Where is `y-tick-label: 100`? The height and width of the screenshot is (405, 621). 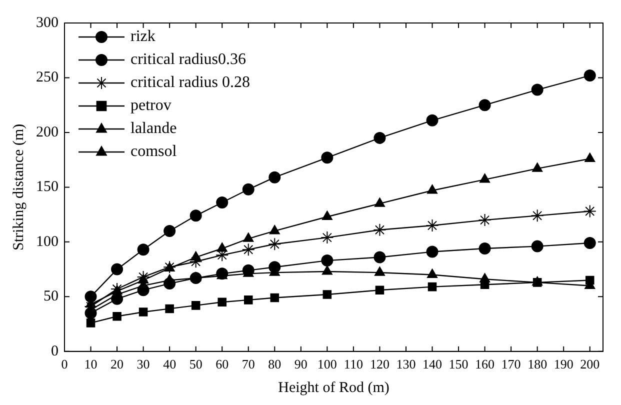
y-tick-label: 100 is located at coordinates (47, 242).